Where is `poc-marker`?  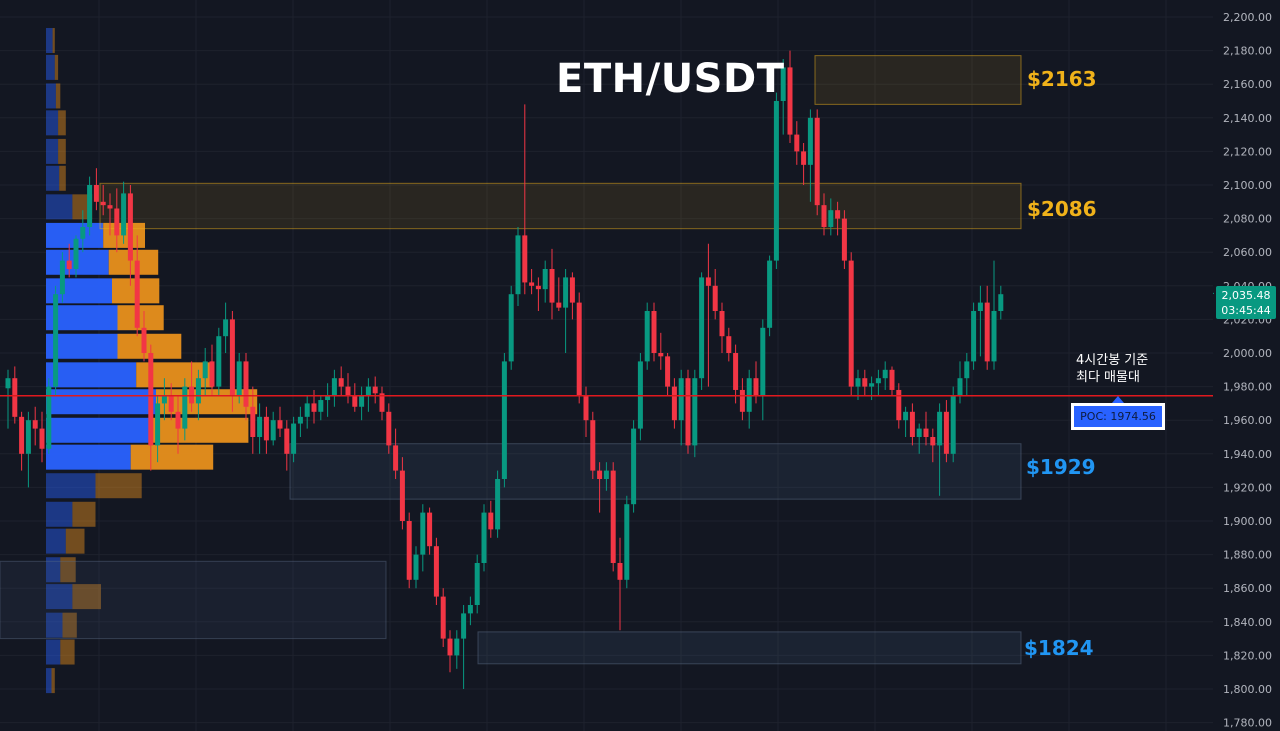 poc-marker is located at coordinates (1118, 399).